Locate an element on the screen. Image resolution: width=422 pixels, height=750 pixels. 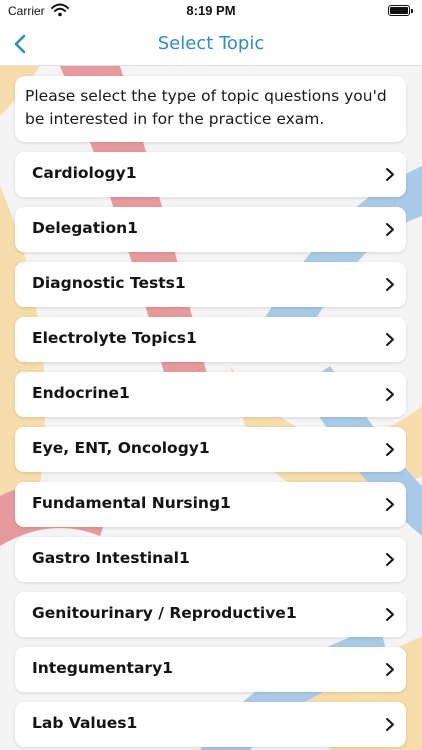
navigation-bar: Select Topic is located at coordinates (211, 45).